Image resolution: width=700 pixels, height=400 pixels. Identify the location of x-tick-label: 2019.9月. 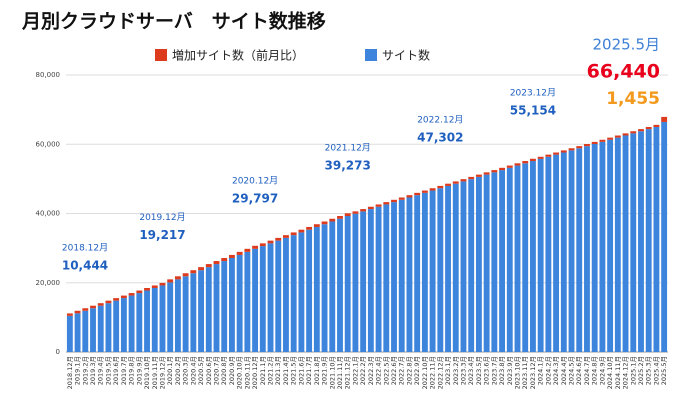
(139, 370).